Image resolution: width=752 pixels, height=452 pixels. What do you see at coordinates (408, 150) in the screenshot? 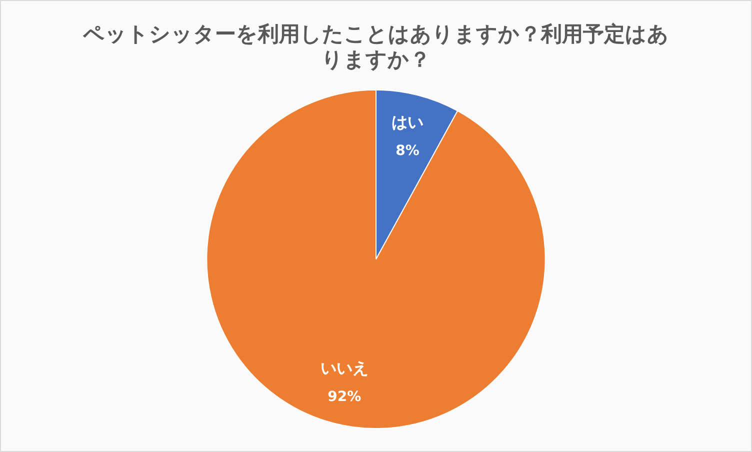
I see `data-label: 8%` at bounding box center [408, 150].